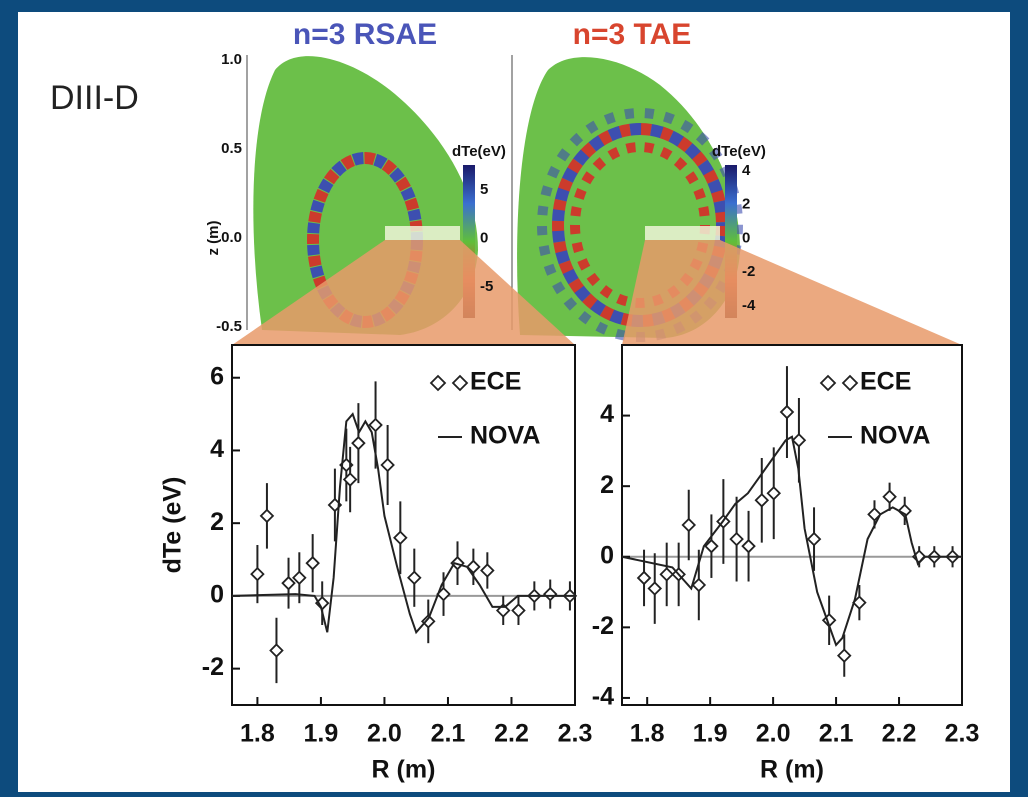 The image size is (1028, 797). What do you see at coordinates (229, 326) in the screenshot?
I see `z-tick: -0.5` at bounding box center [229, 326].